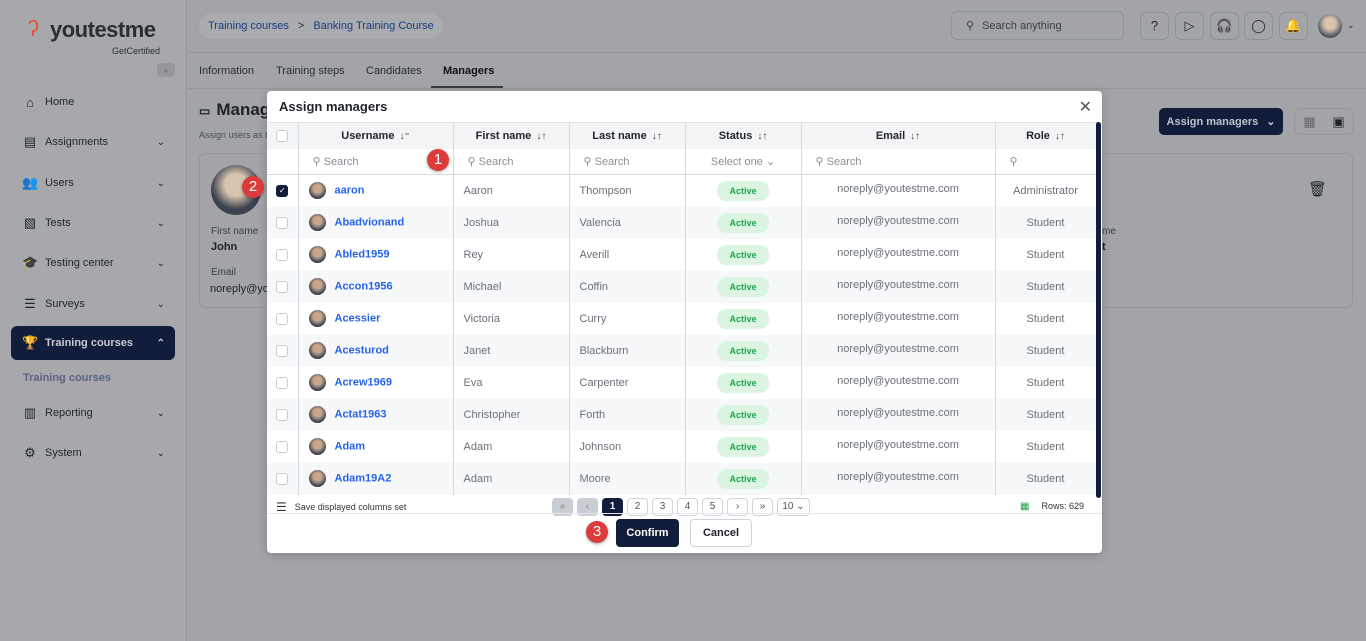  What do you see at coordinates (404, 136) in the screenshot?
I see `sort-desc-icon: ↓⁼` at bounding box center [404, 136].